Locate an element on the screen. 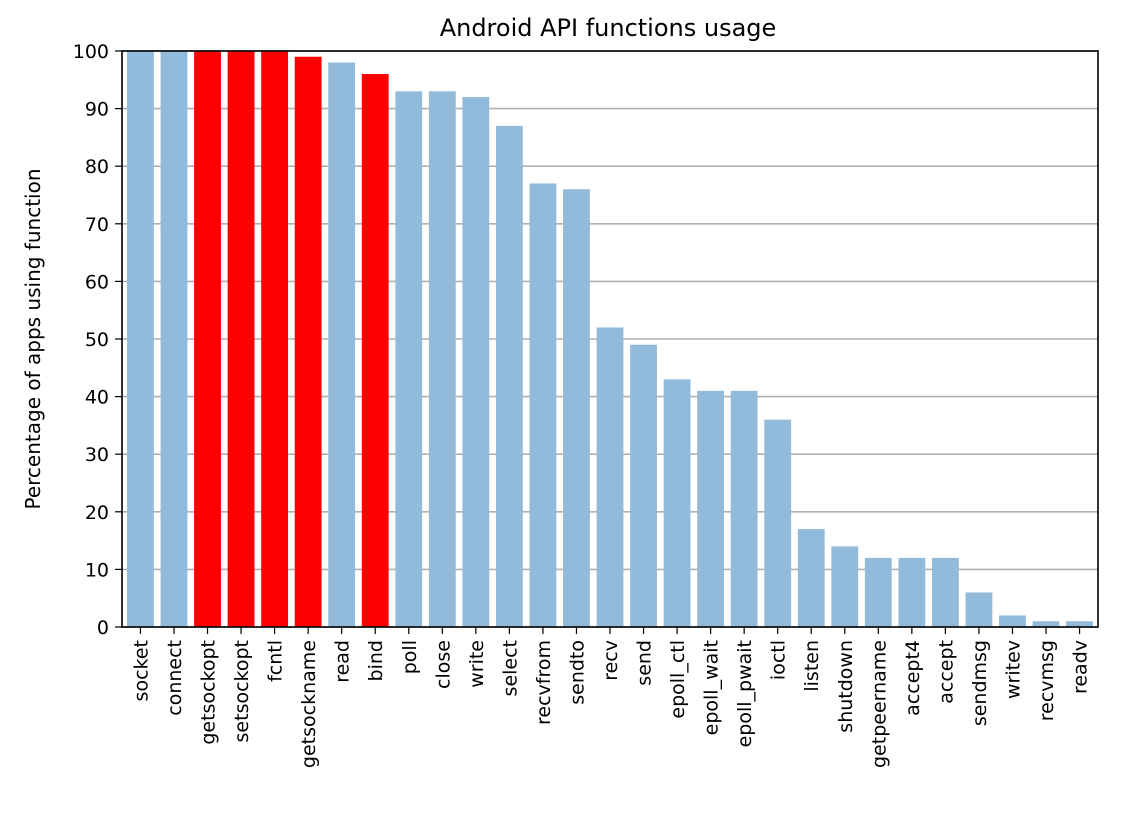 Image resolution: width=1138 pixels, height=838 pixels. bar-sendmsg is located at coordinates (979, 609).